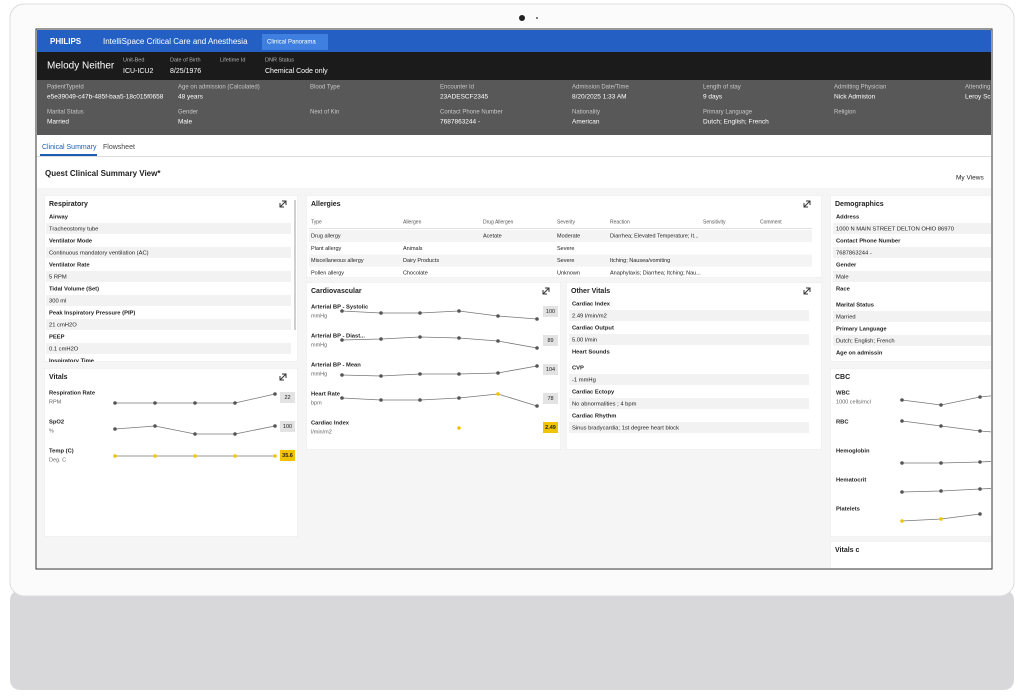 The height and width of the screenshot is (696, 1024). Describe the element at coordinates (58, 377) in the screenshot. I see `panel-title: Vitals` at that location.